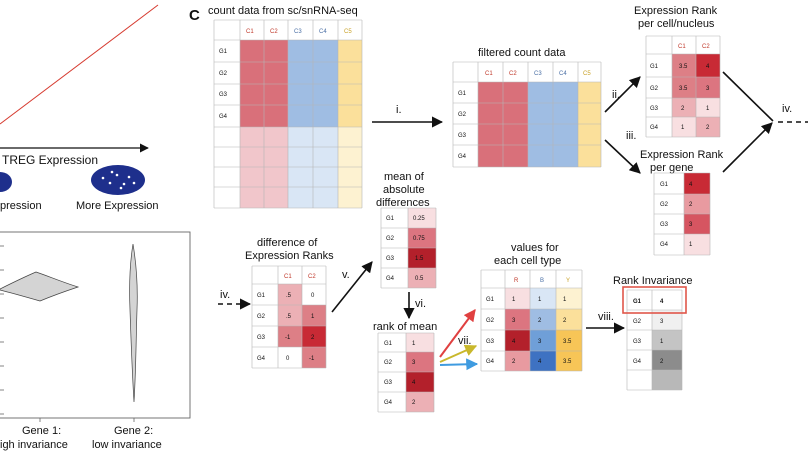 The image size is (808, 455). What do you see at coordinates (542, 281) in the screenshot?
I see `col-header: B` at bounding box center [542, 281].